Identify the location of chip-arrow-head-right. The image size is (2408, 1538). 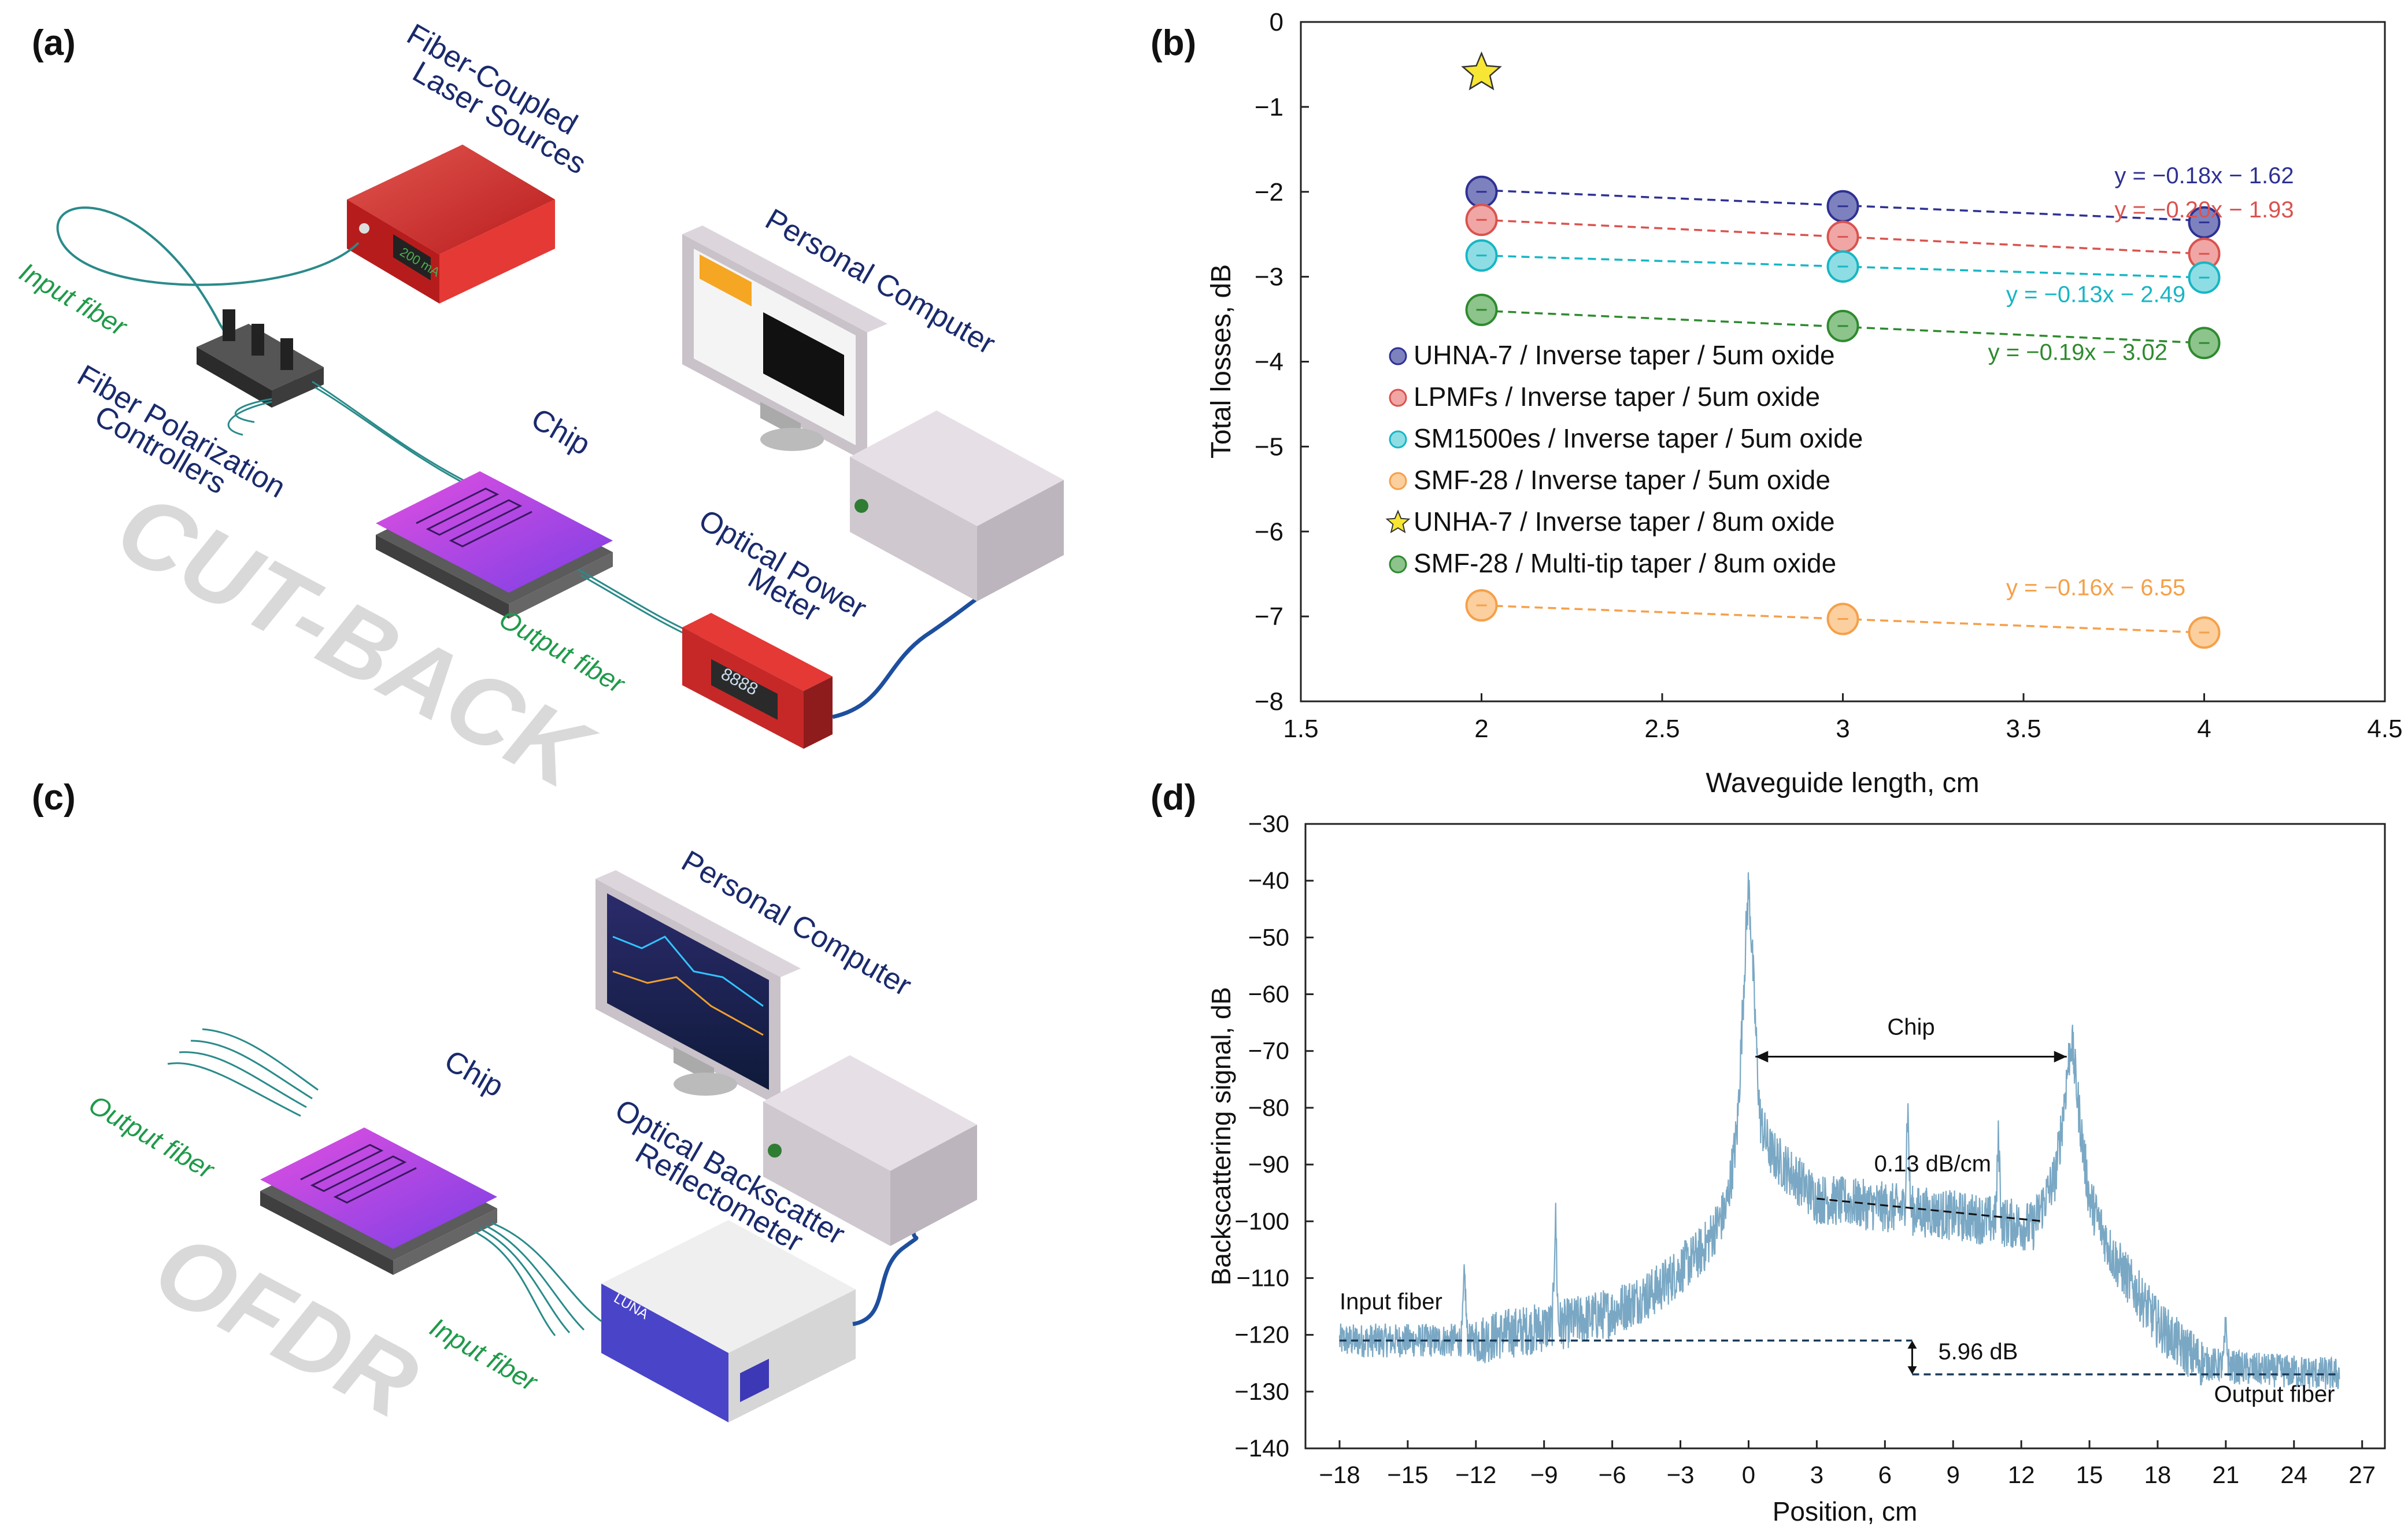
(2060, 1057).